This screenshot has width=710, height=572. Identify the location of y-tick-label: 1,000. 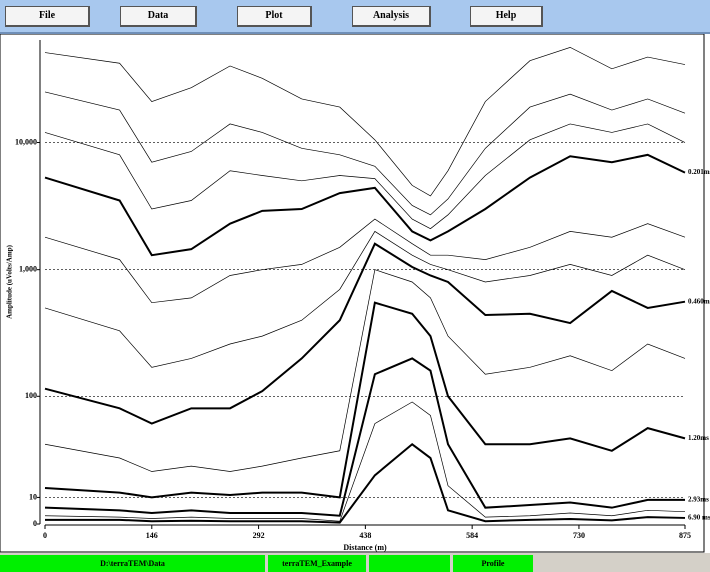
(28, 268).